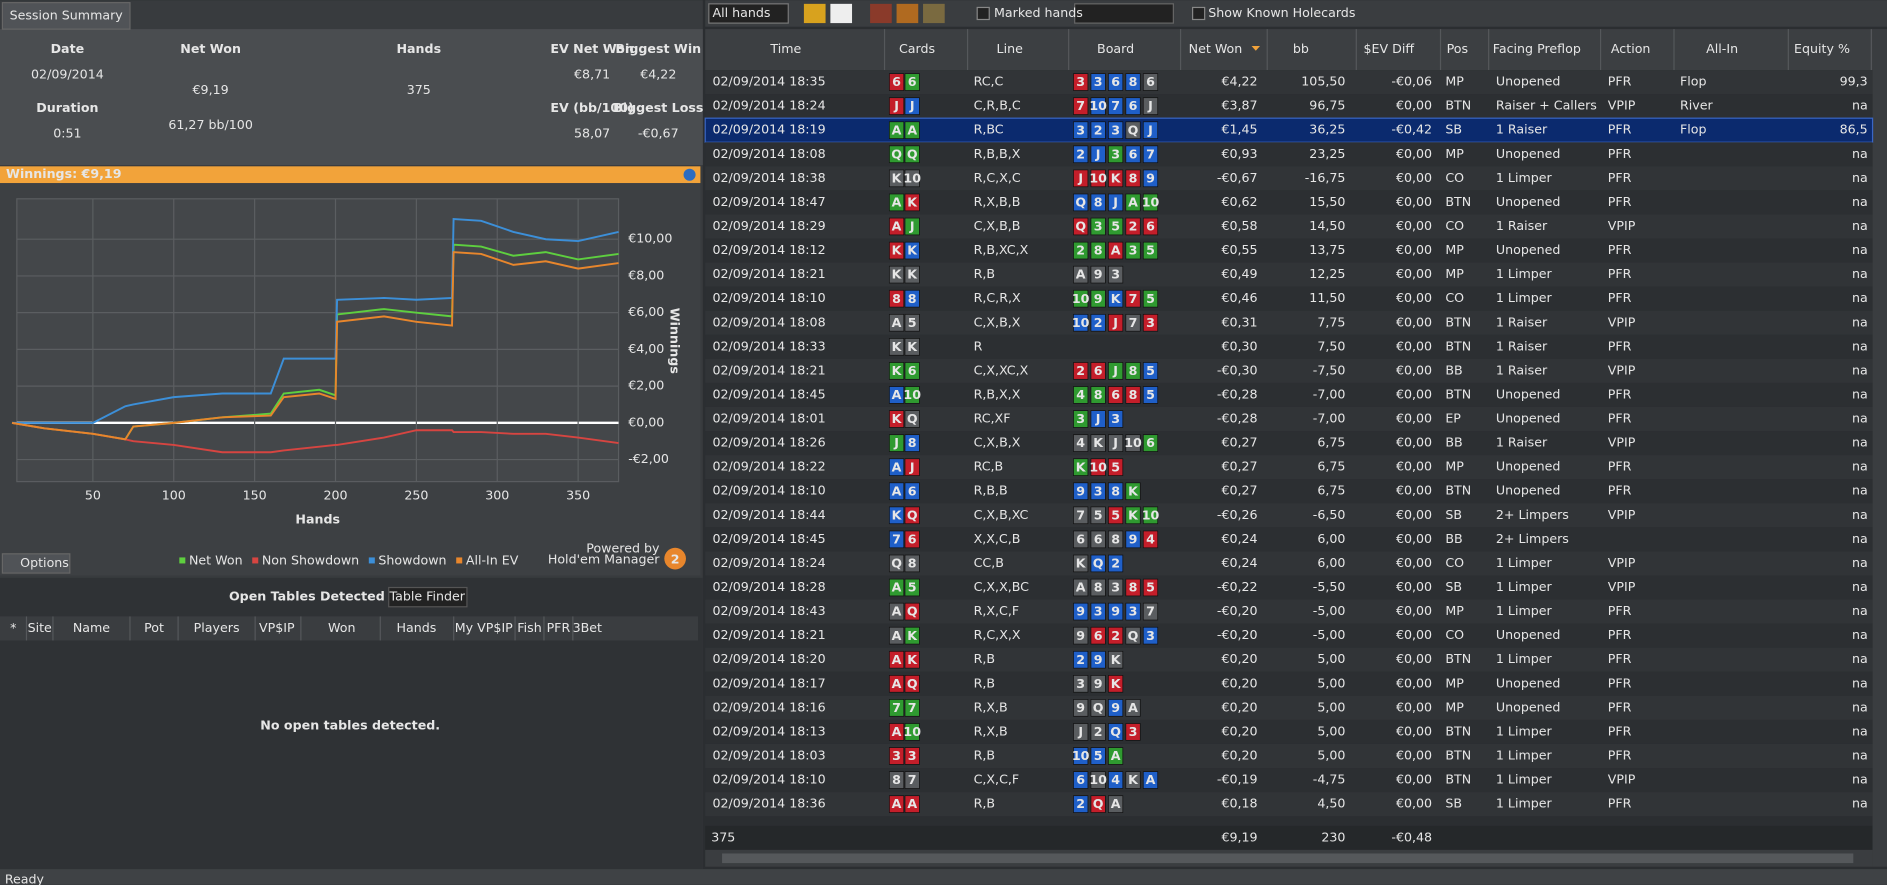 This screenshot has height=885, width=1887. I want to click on cell: C,X,B,B, so click(997, 225).